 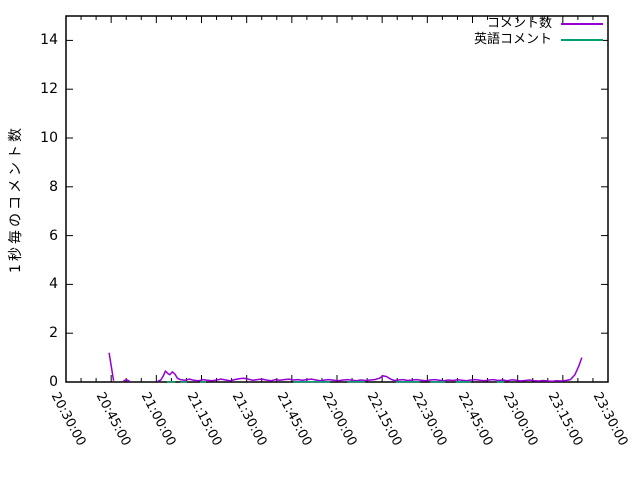 I want to click on legend: コメント数 英語コメント, so click(x=538, y=32).